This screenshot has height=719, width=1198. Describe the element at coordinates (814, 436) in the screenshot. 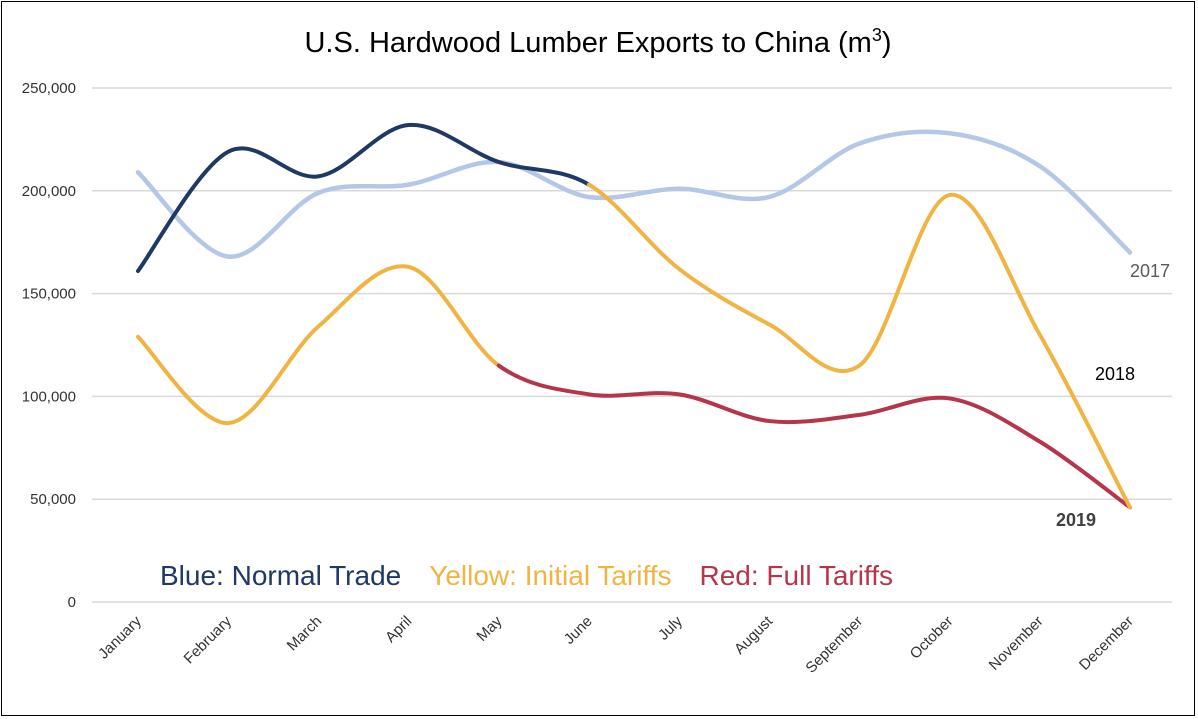

I see `series-2019-full-line` at that location.